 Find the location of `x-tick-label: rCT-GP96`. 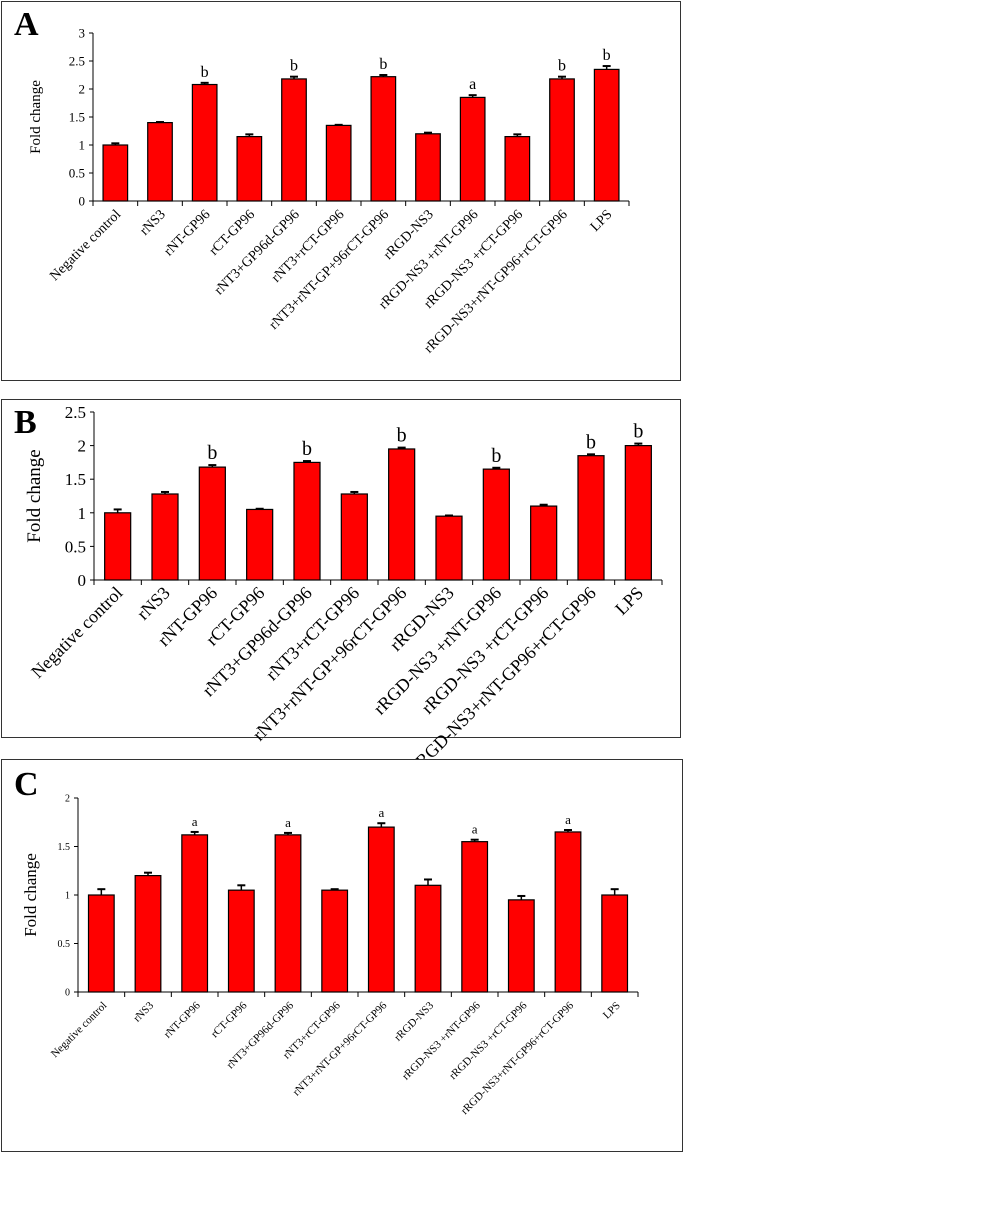

x-tick-label: rCT-GP96 is located at coordinates (229, 1019).